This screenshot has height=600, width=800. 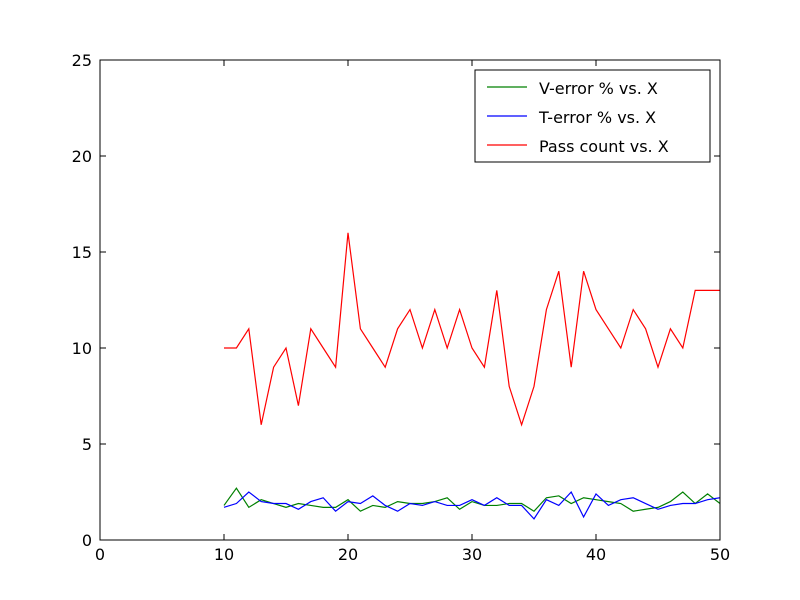 What do you see at coordinates (596, 554) in the screenshot?
I see `x-tick-label: 40` at bounding box center [596, 554].